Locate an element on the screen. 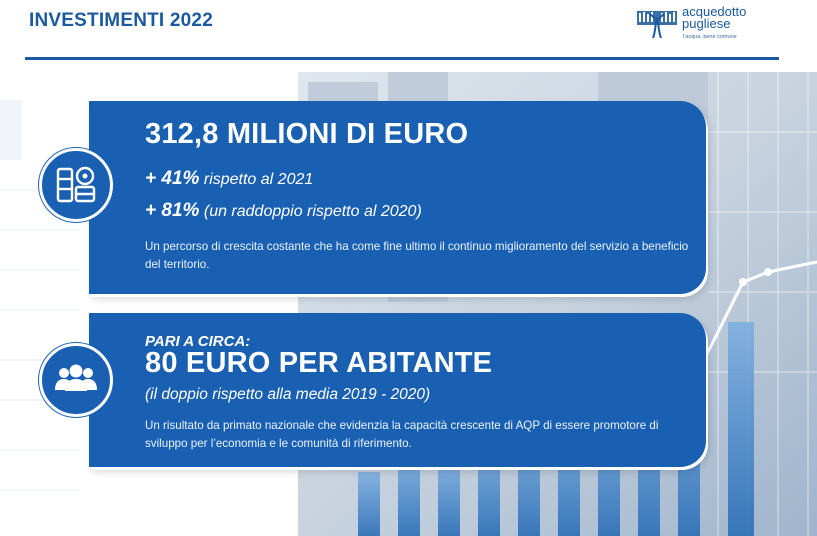 Image resolution: width=817 pixels, height=536 pixels. tree-logo-icon is located at coordinates (657, 25).